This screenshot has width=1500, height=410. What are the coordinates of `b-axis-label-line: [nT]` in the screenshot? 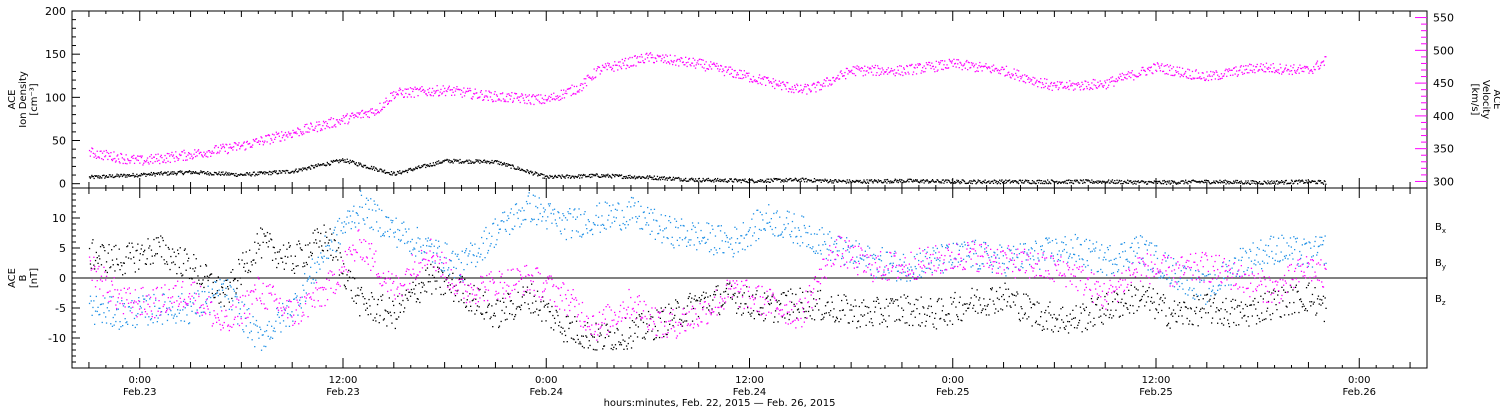 It's located at (34, 278).